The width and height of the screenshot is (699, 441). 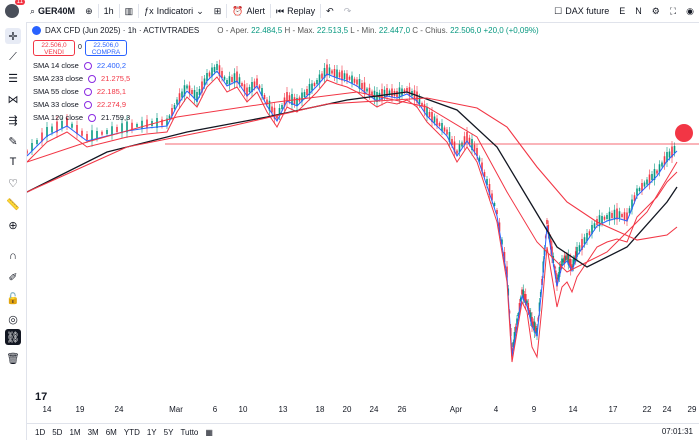 I want to click on alert-label: Alert, so click(x=256, y=11).